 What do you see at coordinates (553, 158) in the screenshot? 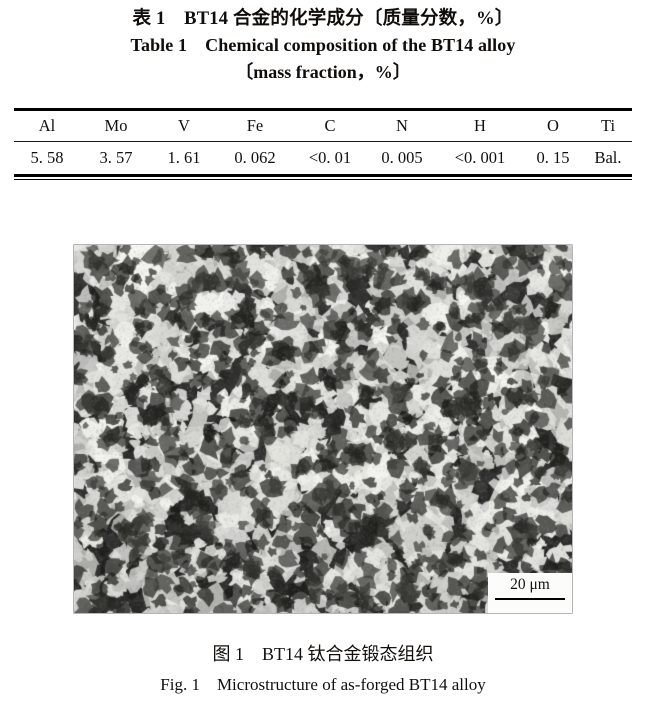
I see `table-cell: 0. 15` at bounding box center [553, 158].